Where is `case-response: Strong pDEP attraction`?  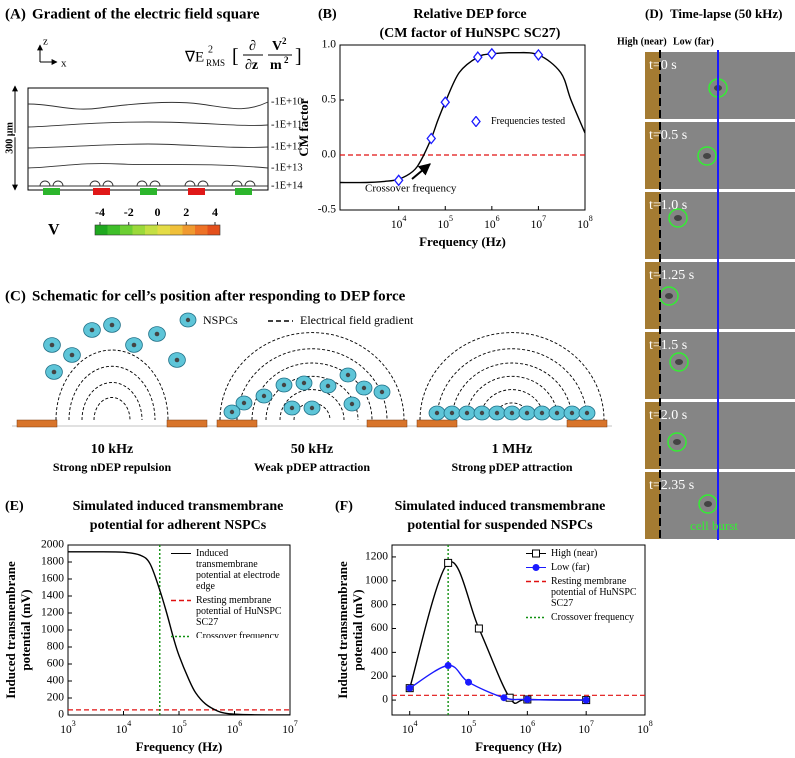 case-response: Strong pDEP attraction is located at coordinates (511, 467).